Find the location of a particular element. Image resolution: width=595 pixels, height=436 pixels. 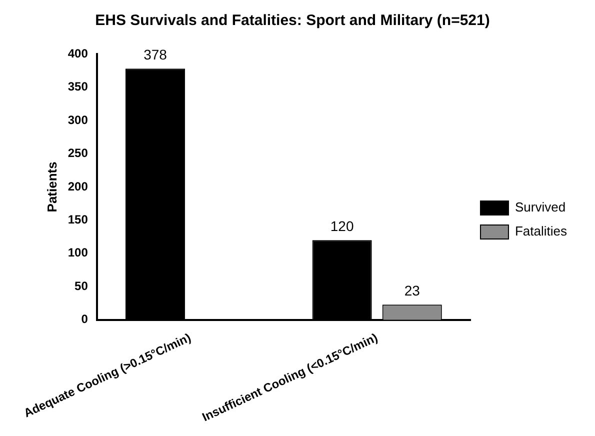

data-label: 378 is located at coordinates (156, 54).